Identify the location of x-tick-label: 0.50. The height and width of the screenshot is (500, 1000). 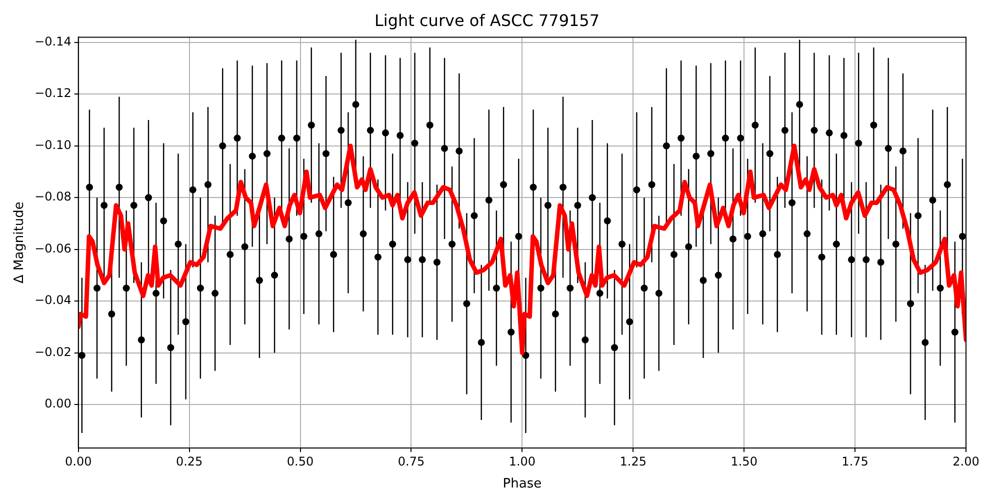
(300, 461).